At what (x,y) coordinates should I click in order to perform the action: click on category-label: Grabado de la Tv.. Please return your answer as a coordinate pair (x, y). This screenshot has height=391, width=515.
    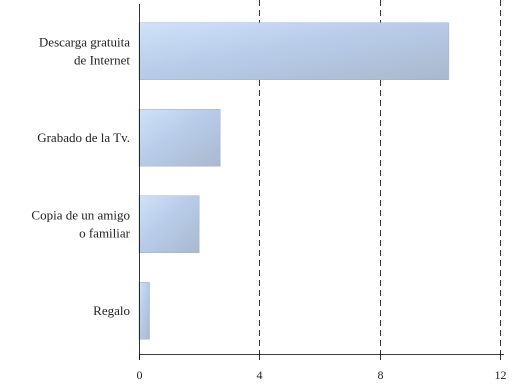
    Looking at the image, I should click on (83, 137).